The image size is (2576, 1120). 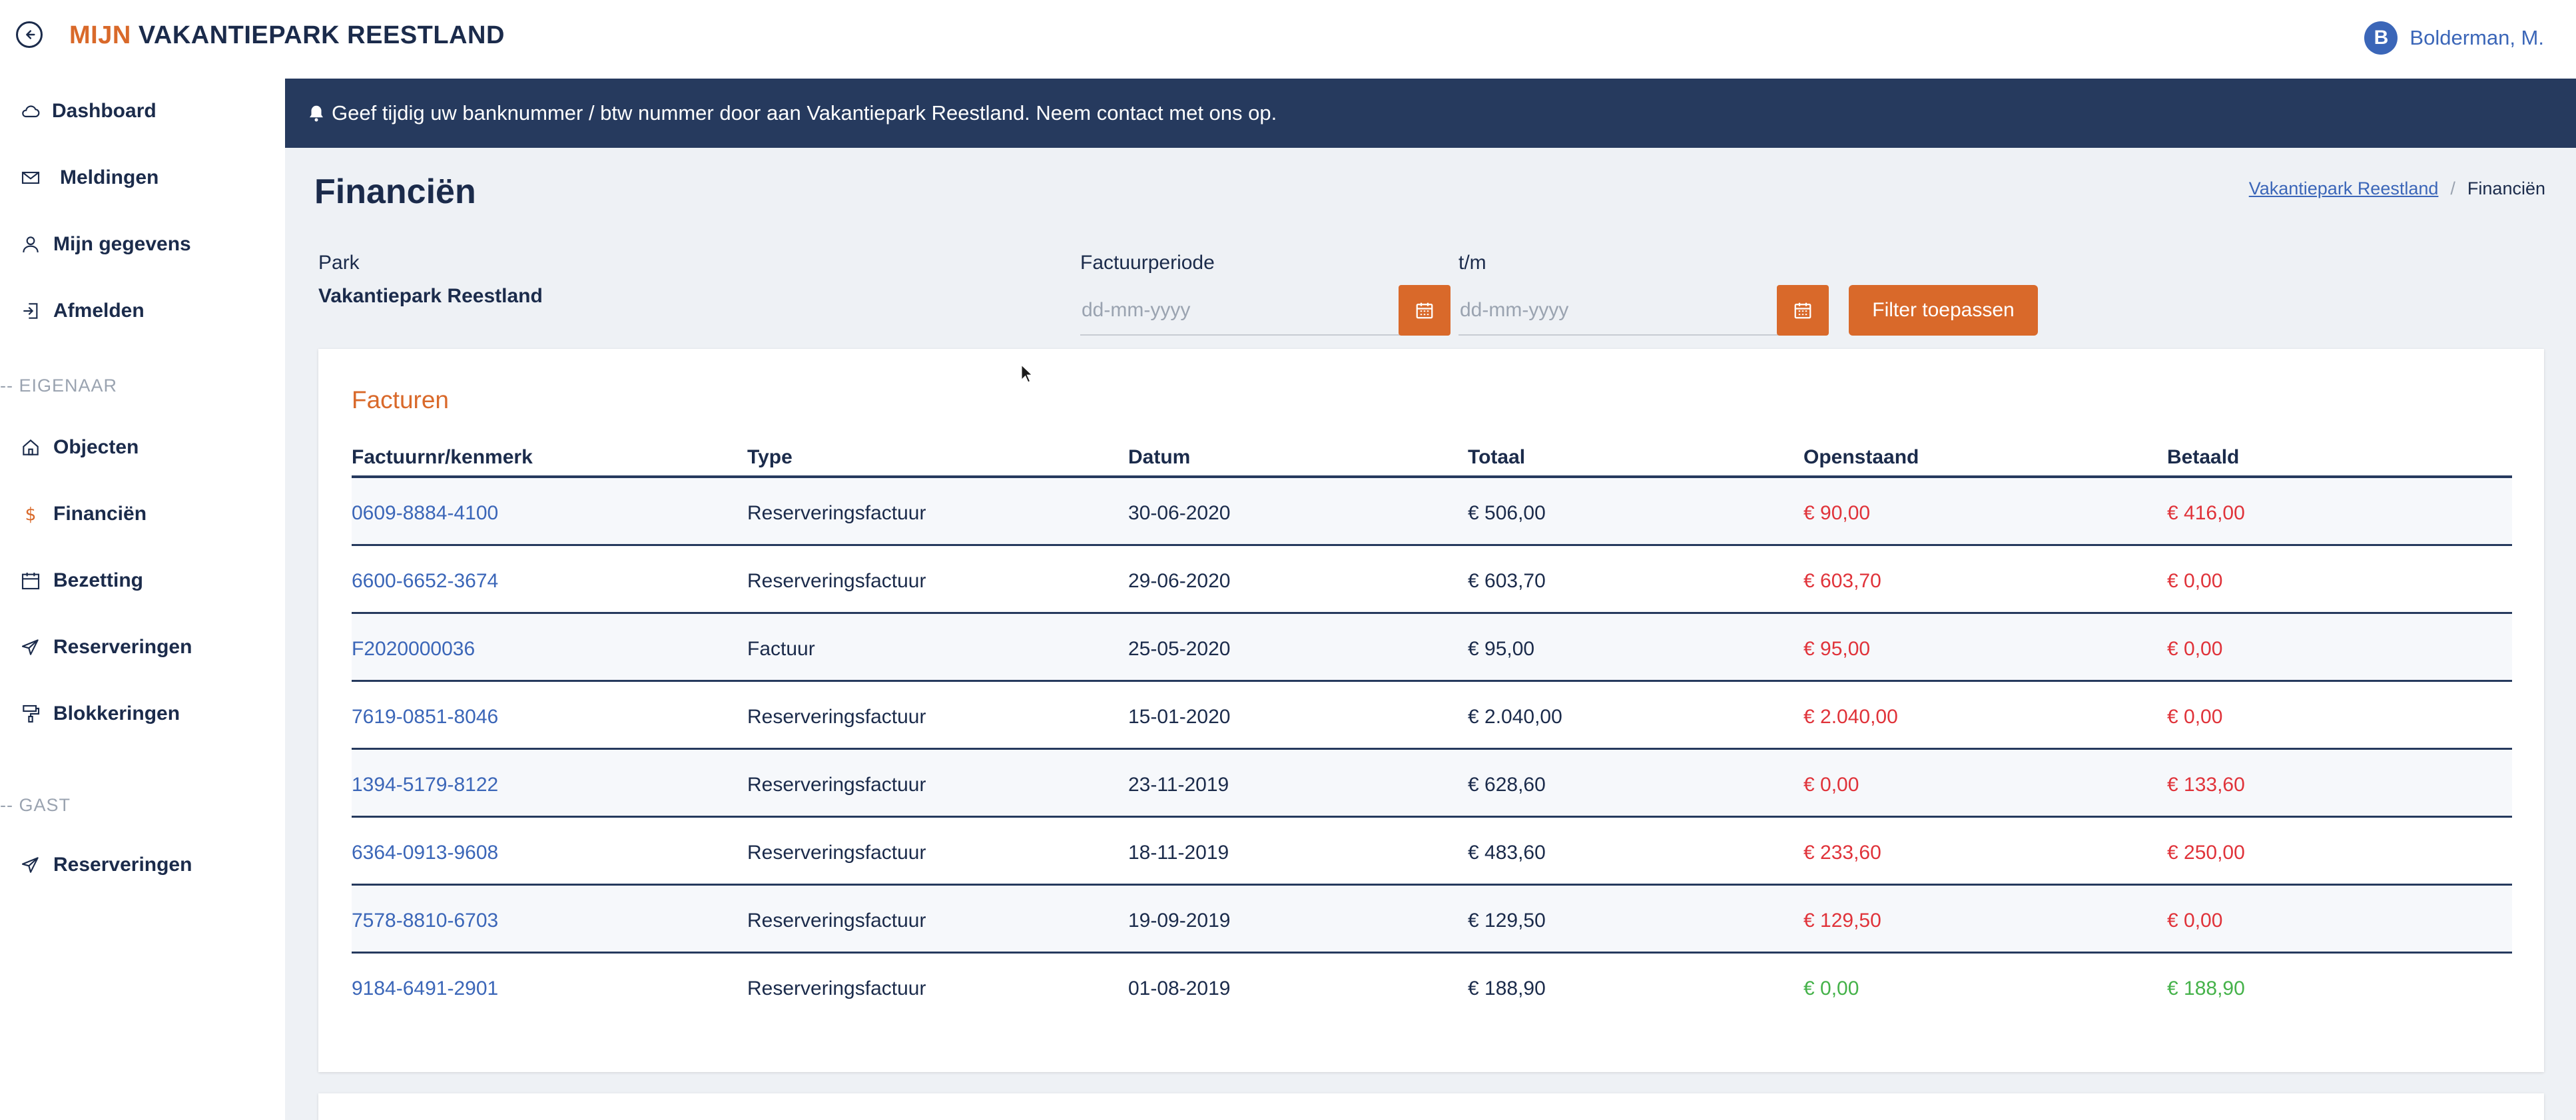 What do you see at coordinates (31, 244) in the screenshot?
I see `user-icon` at bounding box center [31, 244].